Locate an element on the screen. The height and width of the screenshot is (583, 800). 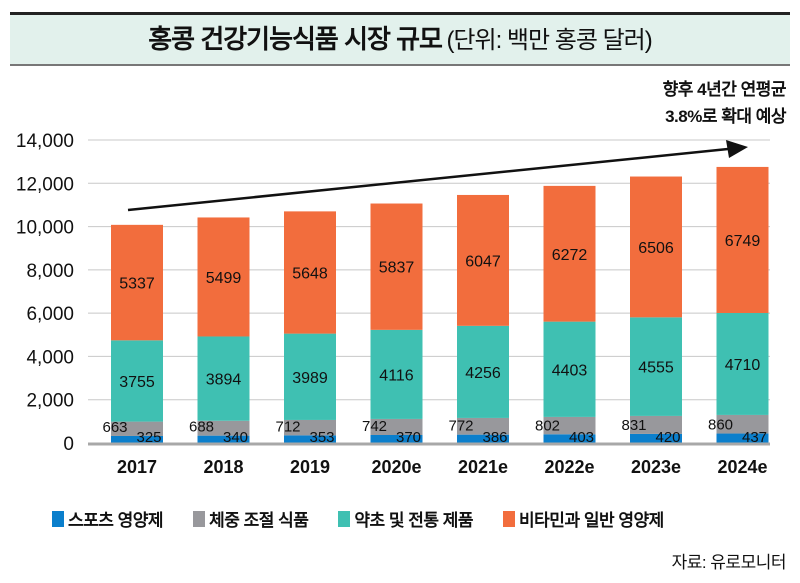
y-tick-label: 14,000 is located at coordinates (45, 141).